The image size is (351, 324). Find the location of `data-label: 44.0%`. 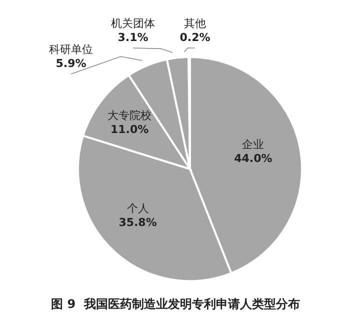

data-label: 44.0% is located at coordinates (253, 158).